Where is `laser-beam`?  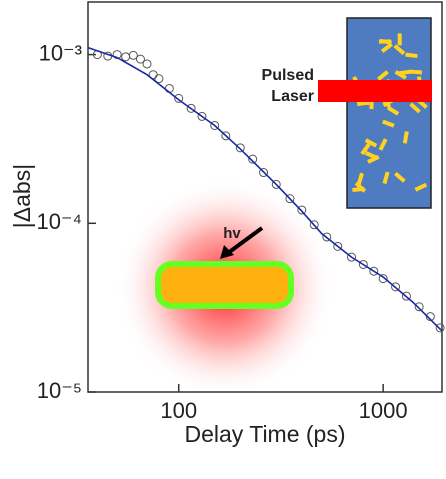
laser-beam is located at coordinates (375, 91).